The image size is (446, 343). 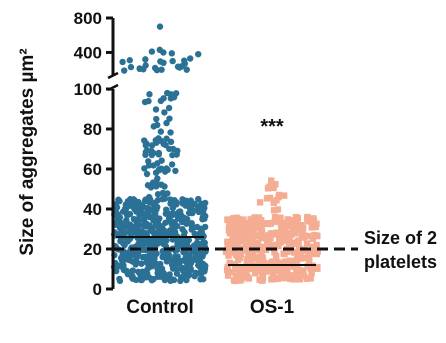 I want to click on y-axis: 0 20 40 60 80 100 400 800, so click(x=96, y=154).